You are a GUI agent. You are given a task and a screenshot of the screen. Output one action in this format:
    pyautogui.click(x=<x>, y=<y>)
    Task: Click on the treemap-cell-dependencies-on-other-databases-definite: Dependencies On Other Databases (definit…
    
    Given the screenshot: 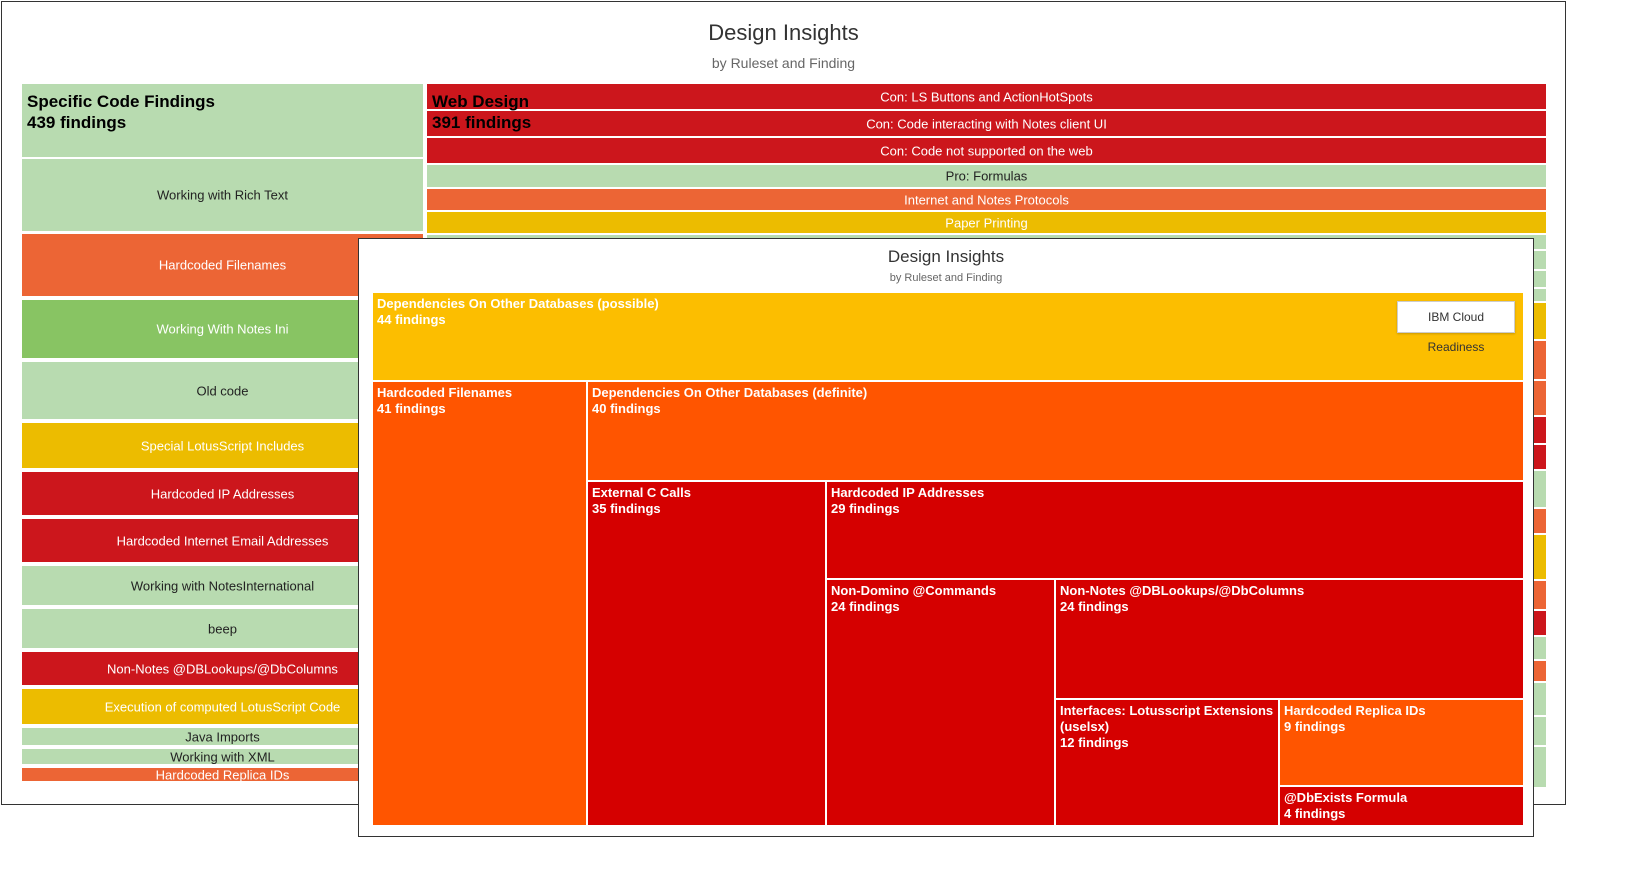 What is the action you would take?
    pyautogui.click(x=1055, y=431)
    